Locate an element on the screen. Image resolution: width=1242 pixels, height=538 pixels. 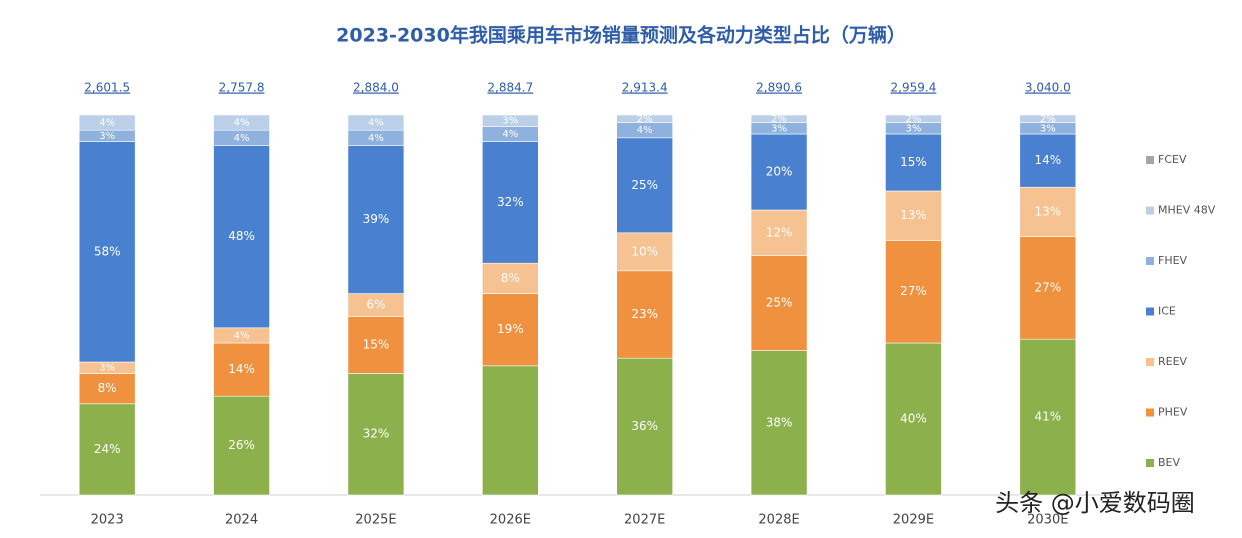
x-tick-label: 2029E is located at coordinates (913, 520).